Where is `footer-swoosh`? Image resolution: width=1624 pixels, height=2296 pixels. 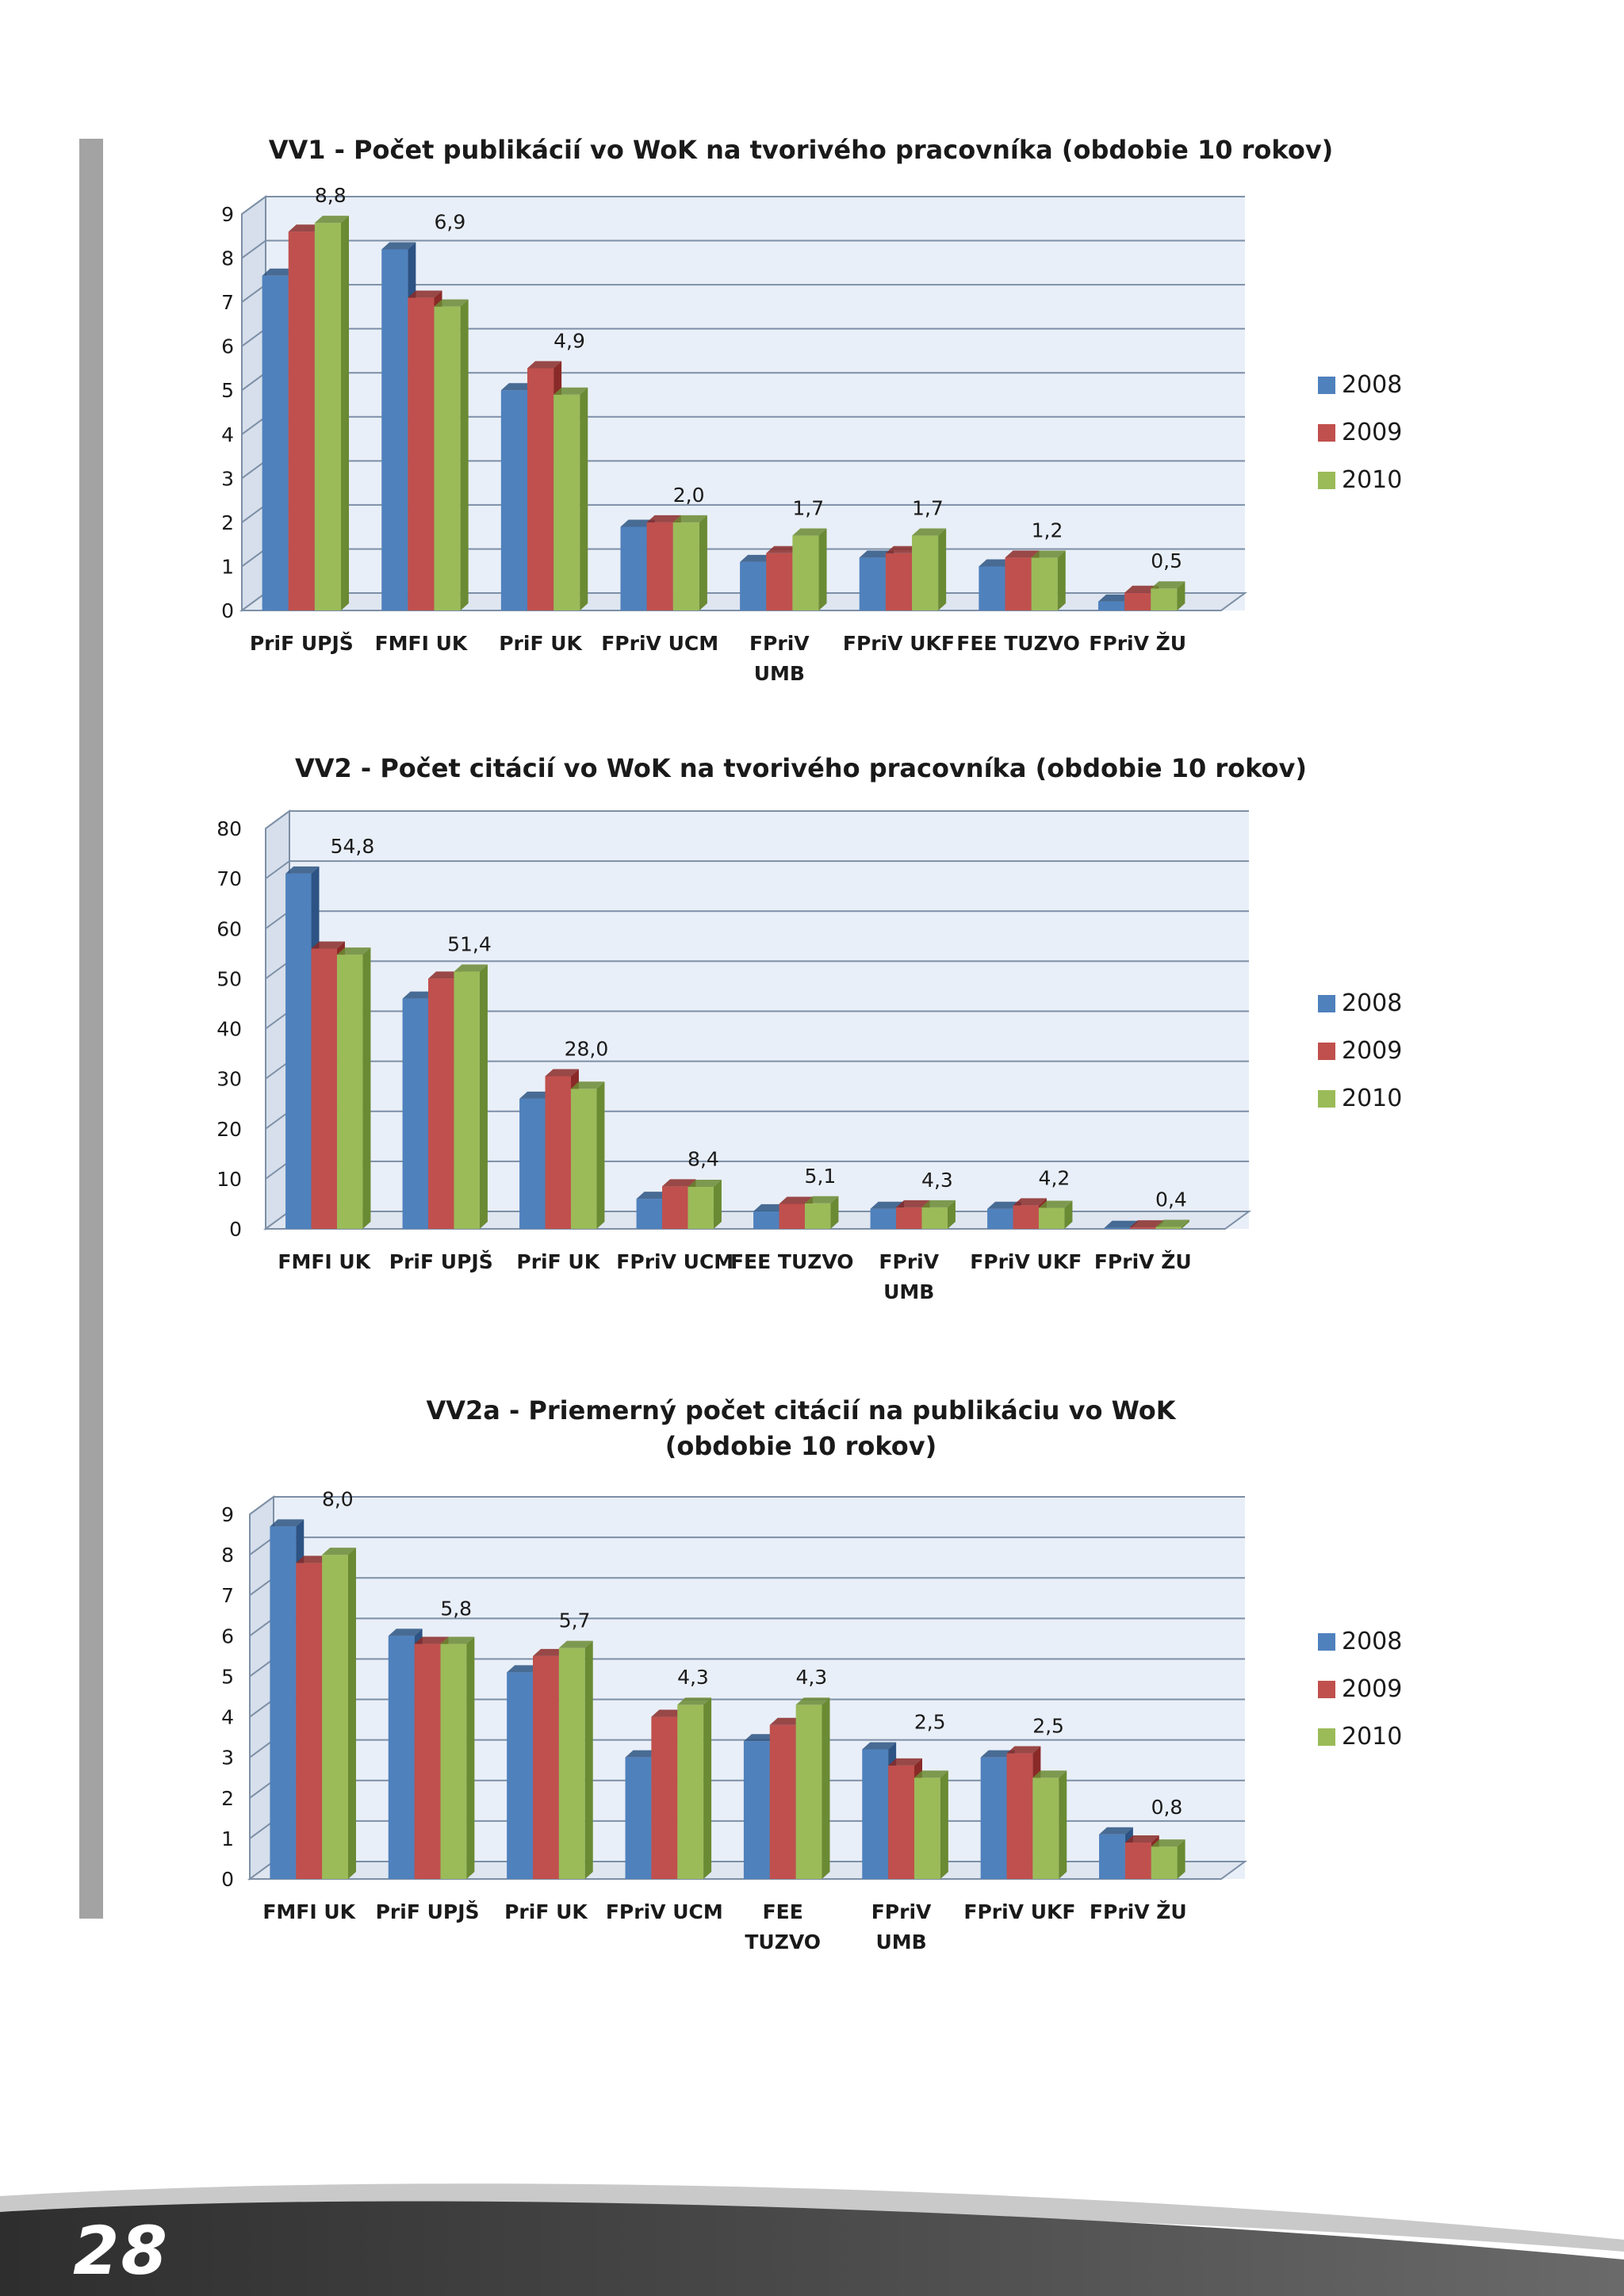
footer-swoosh is located at coordinates (812, 2240).